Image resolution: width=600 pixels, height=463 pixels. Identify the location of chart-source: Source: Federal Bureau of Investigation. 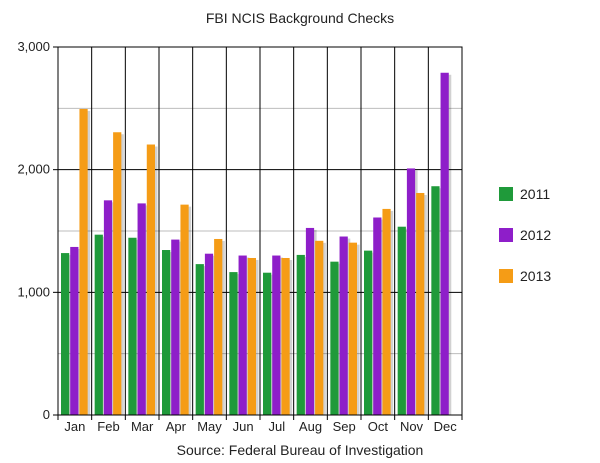
(300, 450).